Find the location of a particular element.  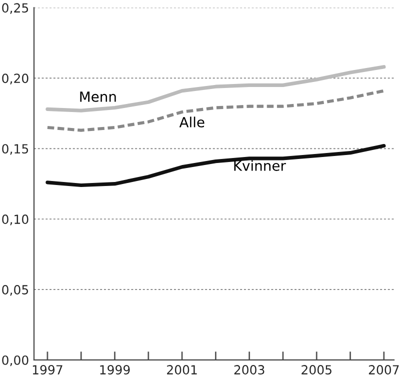

x-tick-label: 1999 is located at coordinates (115, 370).